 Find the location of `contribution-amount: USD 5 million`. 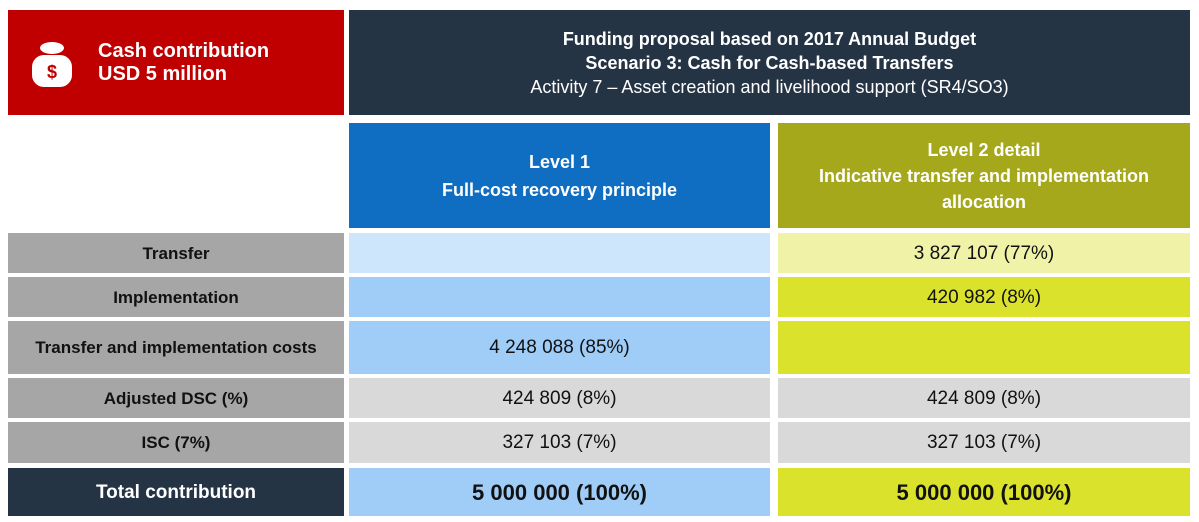

contribution-amount: USD 5 million is located at coordinates (162, 73).